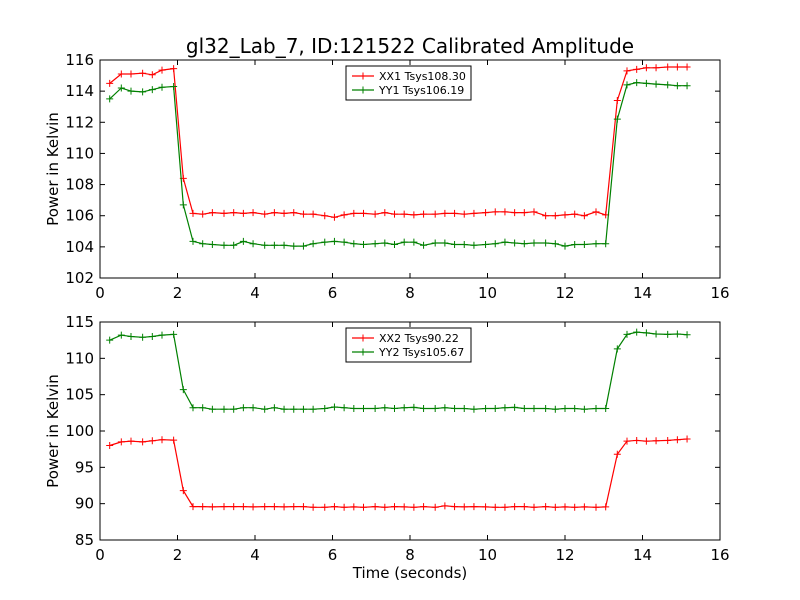 The height and width of the screenshot is (600, 800). Describe the element at coordinates (410, 573) in the screenshot. I see `x-axis-label: Time (seconds)` at that location.